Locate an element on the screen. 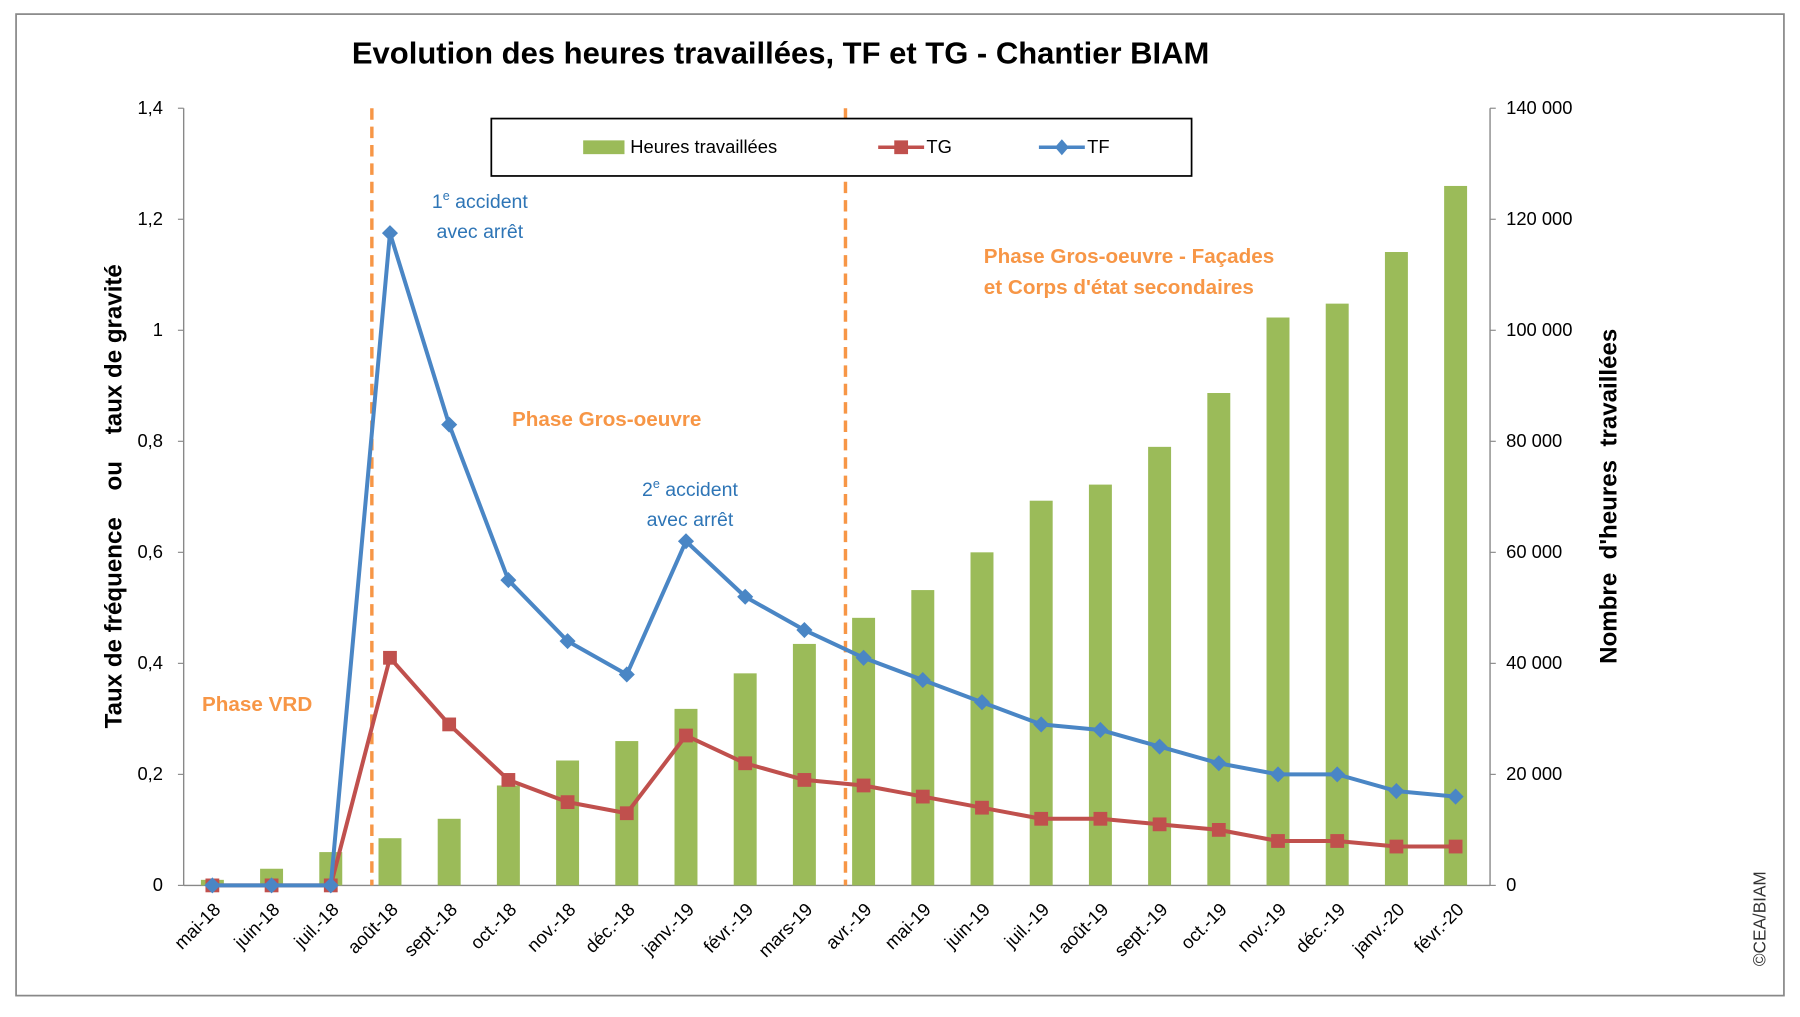 This screenshot has height=1017, width=1800. annotation-phase-vrd: Phase VRD is located at coordinates (257, 704).